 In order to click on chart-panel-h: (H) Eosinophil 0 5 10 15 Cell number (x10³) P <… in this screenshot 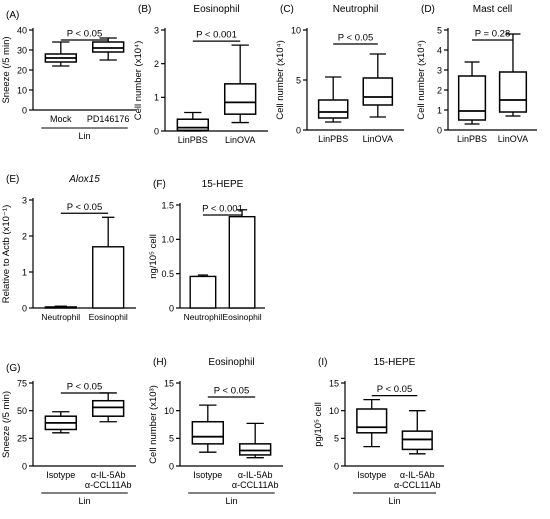, I will do `click(215, 431)`.